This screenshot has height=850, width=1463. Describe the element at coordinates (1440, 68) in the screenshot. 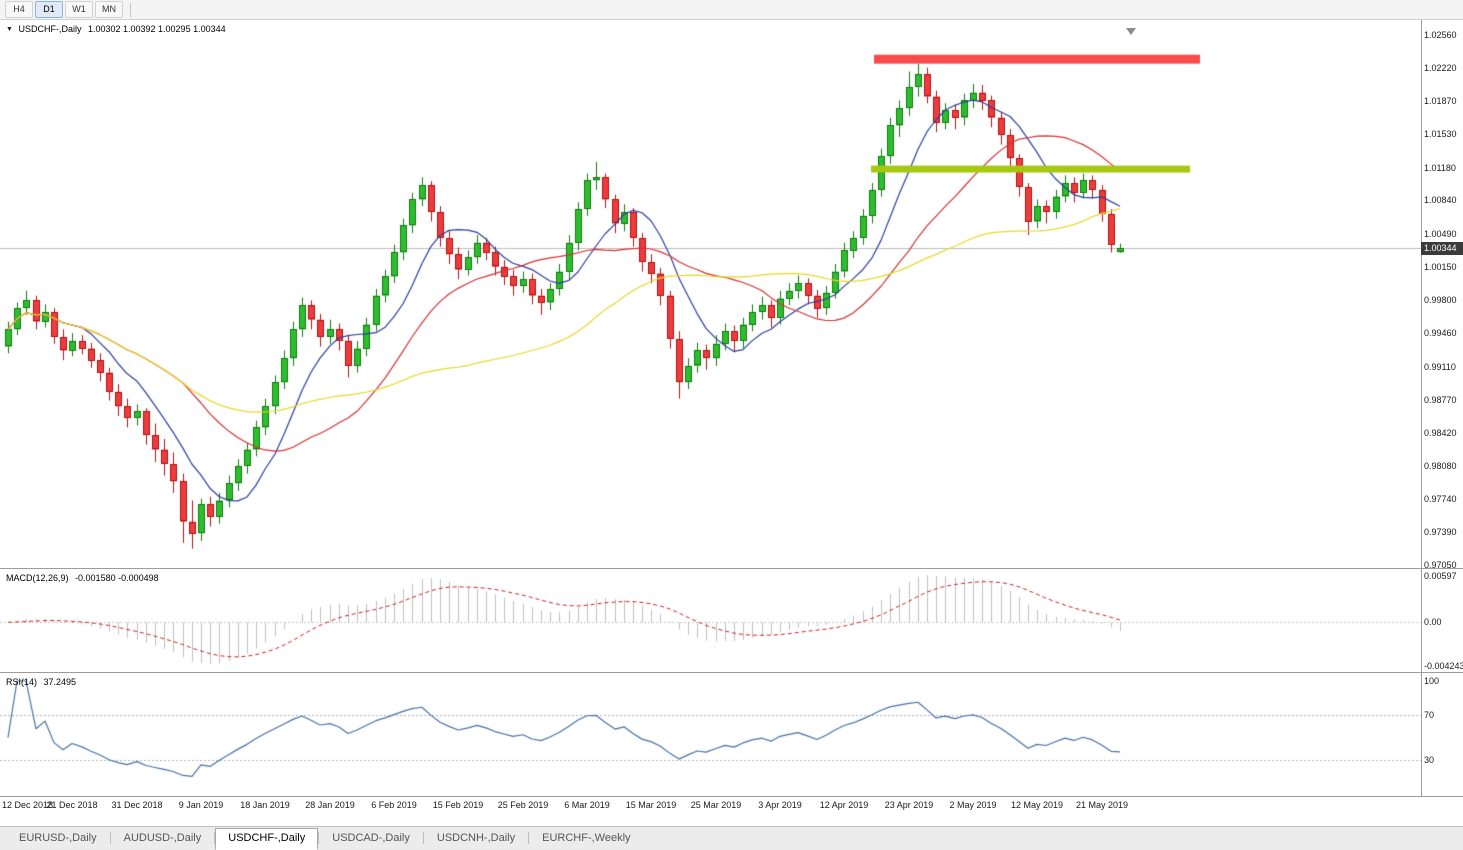

I see `price-axis-label: 1.02220` at that location.